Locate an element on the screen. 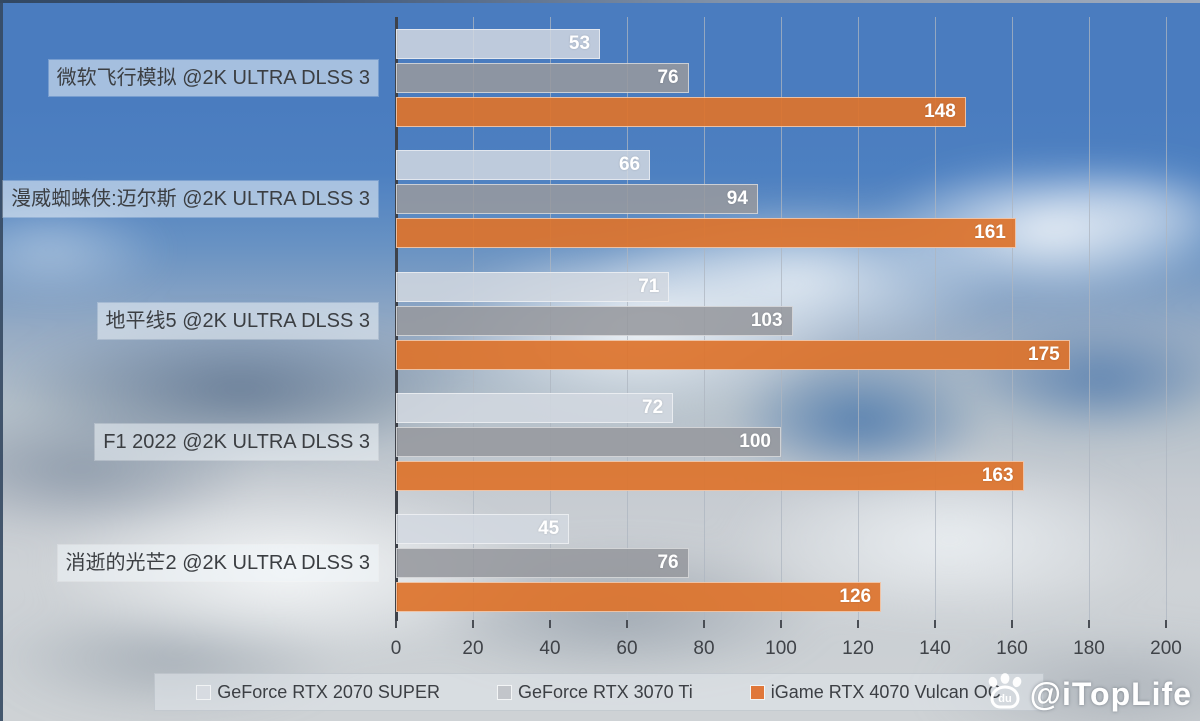  bar-value-label: 100 is located at coordinates (755, 441).